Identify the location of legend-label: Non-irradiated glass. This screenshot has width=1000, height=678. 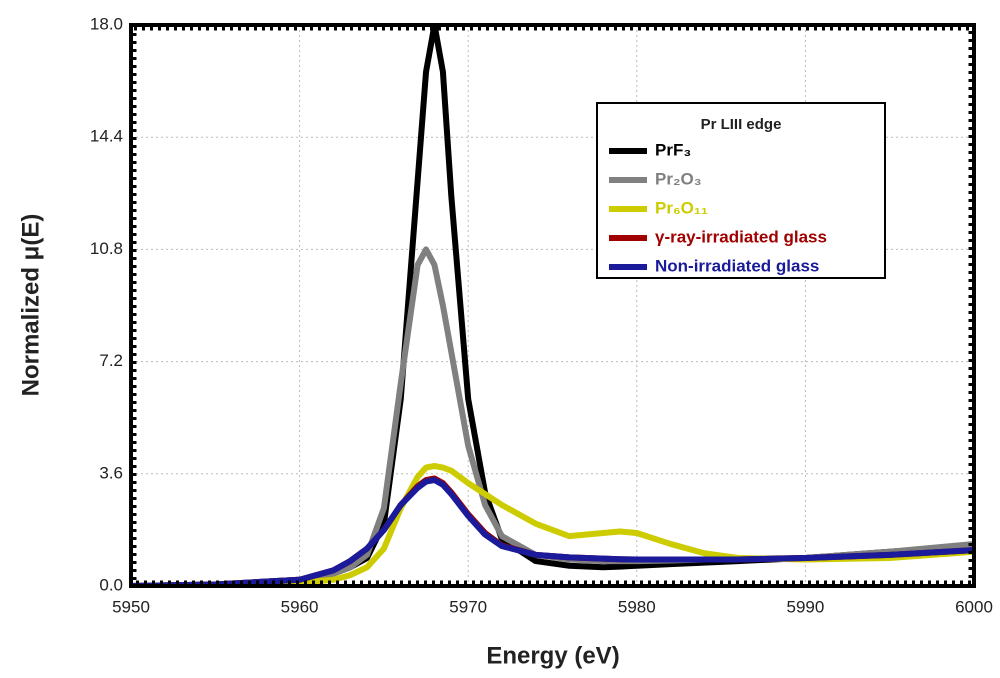
(737, 265).